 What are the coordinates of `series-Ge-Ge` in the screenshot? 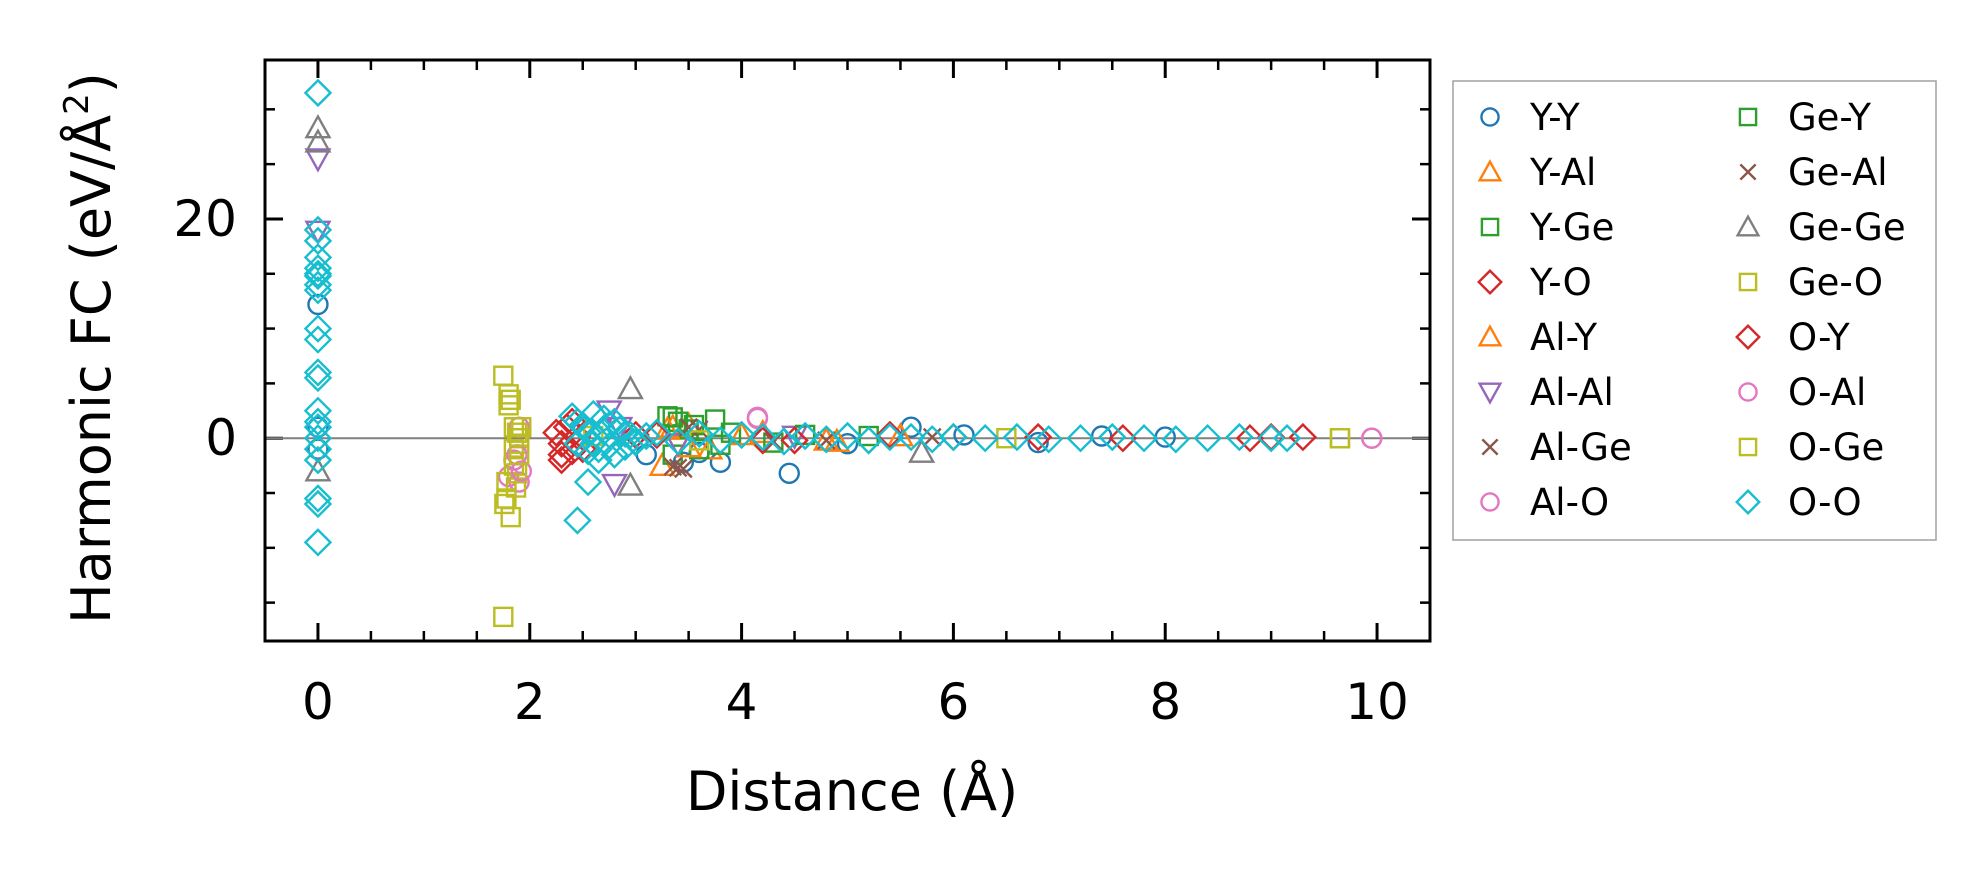 It's located at (620, 304).